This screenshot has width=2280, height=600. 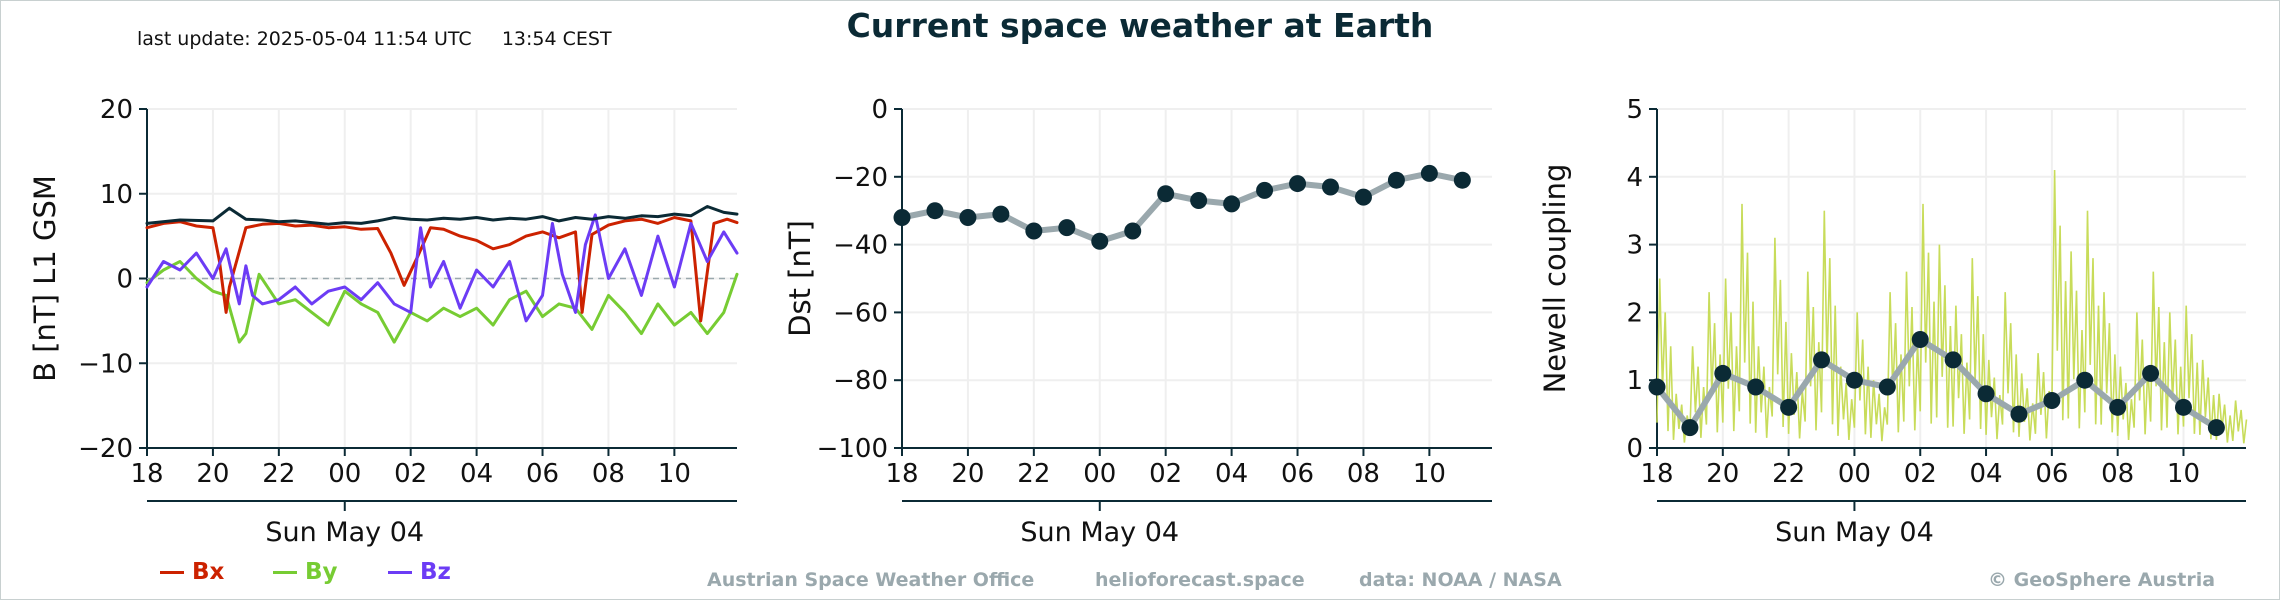 I want to click on legend-by-label: By, so click(x=321, y=572).